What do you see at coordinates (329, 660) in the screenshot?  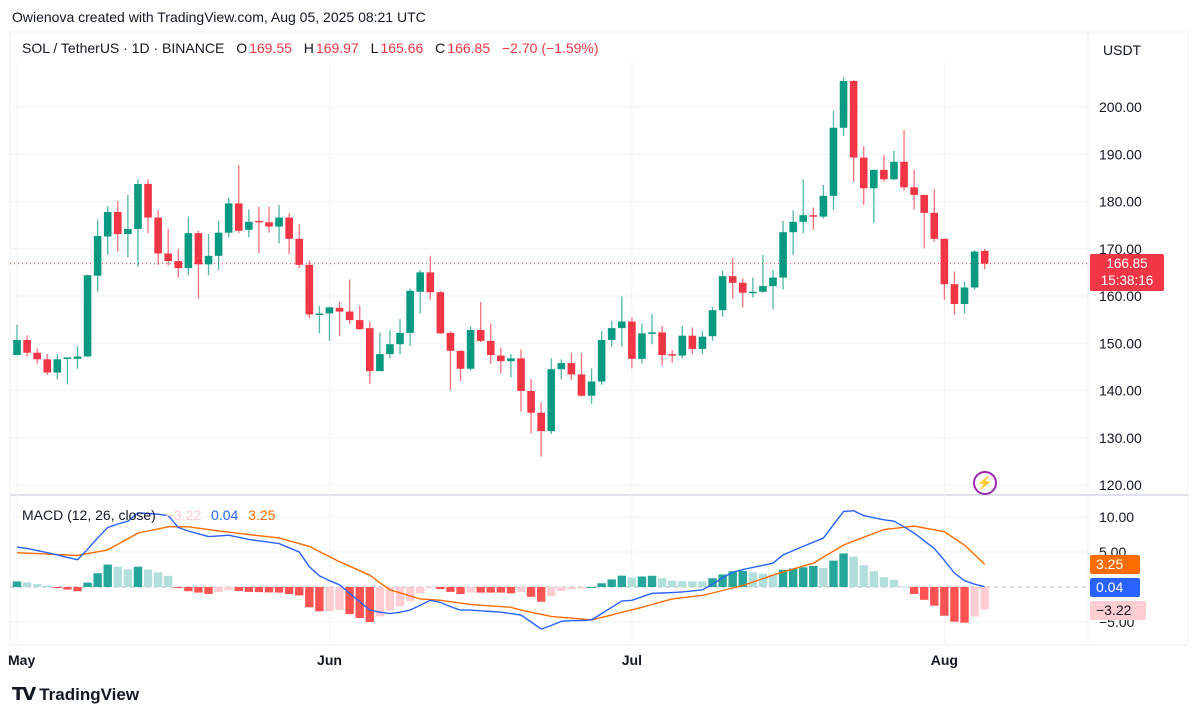 I see `time-axis-label: Jun` at bounding box center [329, 660].